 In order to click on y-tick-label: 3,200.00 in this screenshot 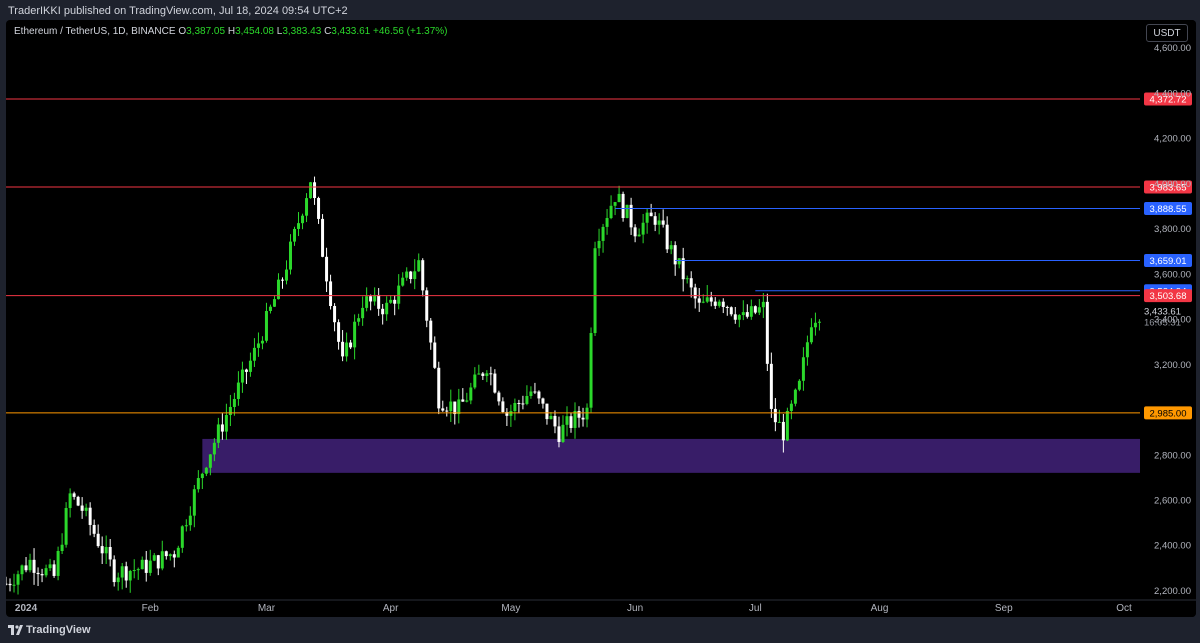, I will do `click(1172, 365)`.